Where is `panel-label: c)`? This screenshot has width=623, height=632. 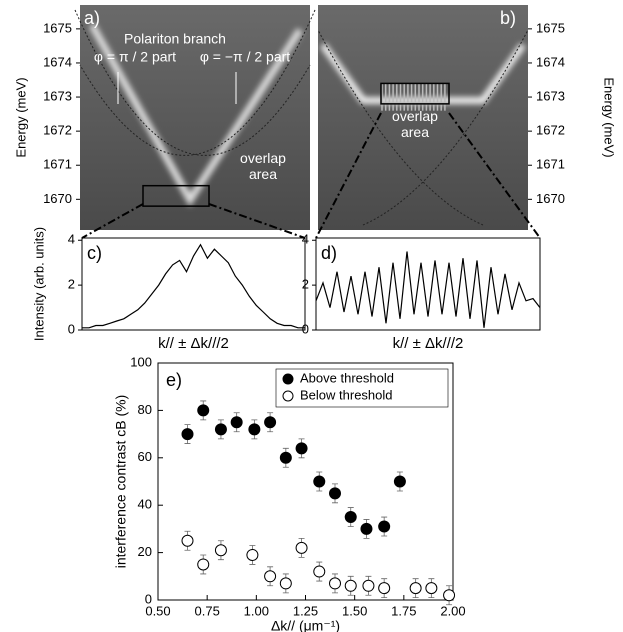 panel-label: c) is located at coordinates (94, 253).